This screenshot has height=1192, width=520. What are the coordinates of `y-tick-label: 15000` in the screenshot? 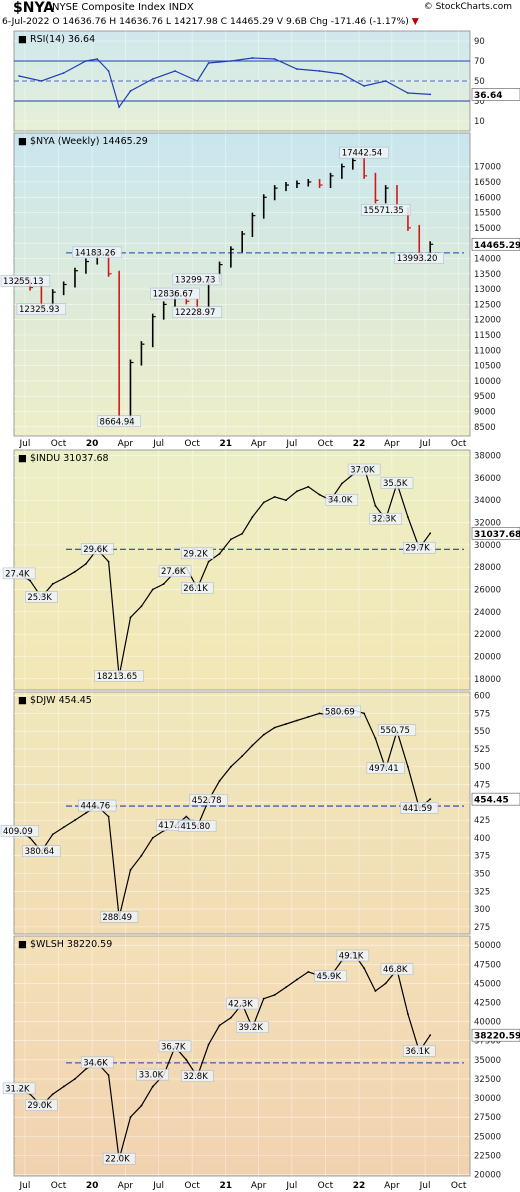 It's located at (487, 229).